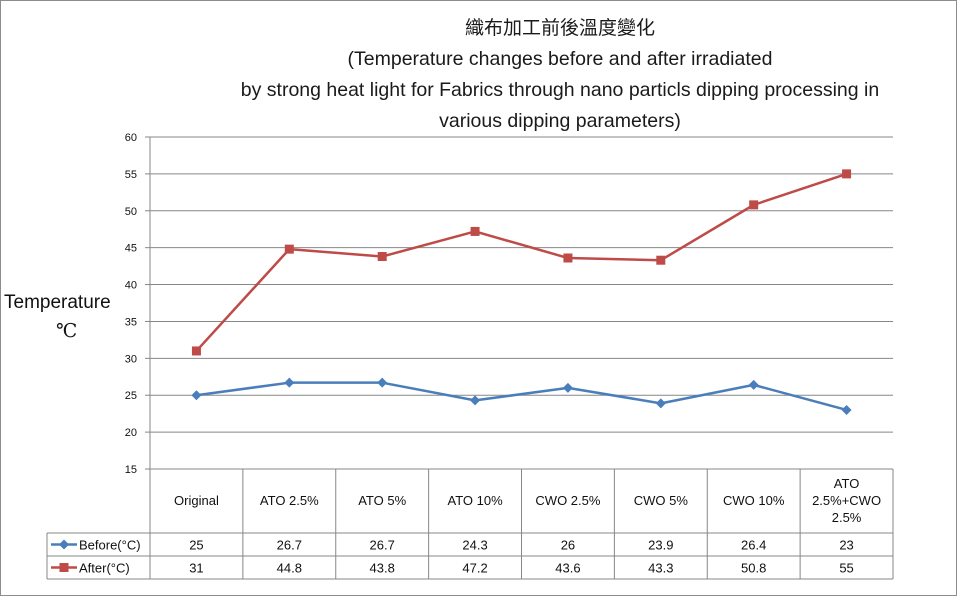  What do you see at coordinates (661, 500) in the screenshot?
I see `x-category-label: CWO 5%` at bounding box center [661, 500].